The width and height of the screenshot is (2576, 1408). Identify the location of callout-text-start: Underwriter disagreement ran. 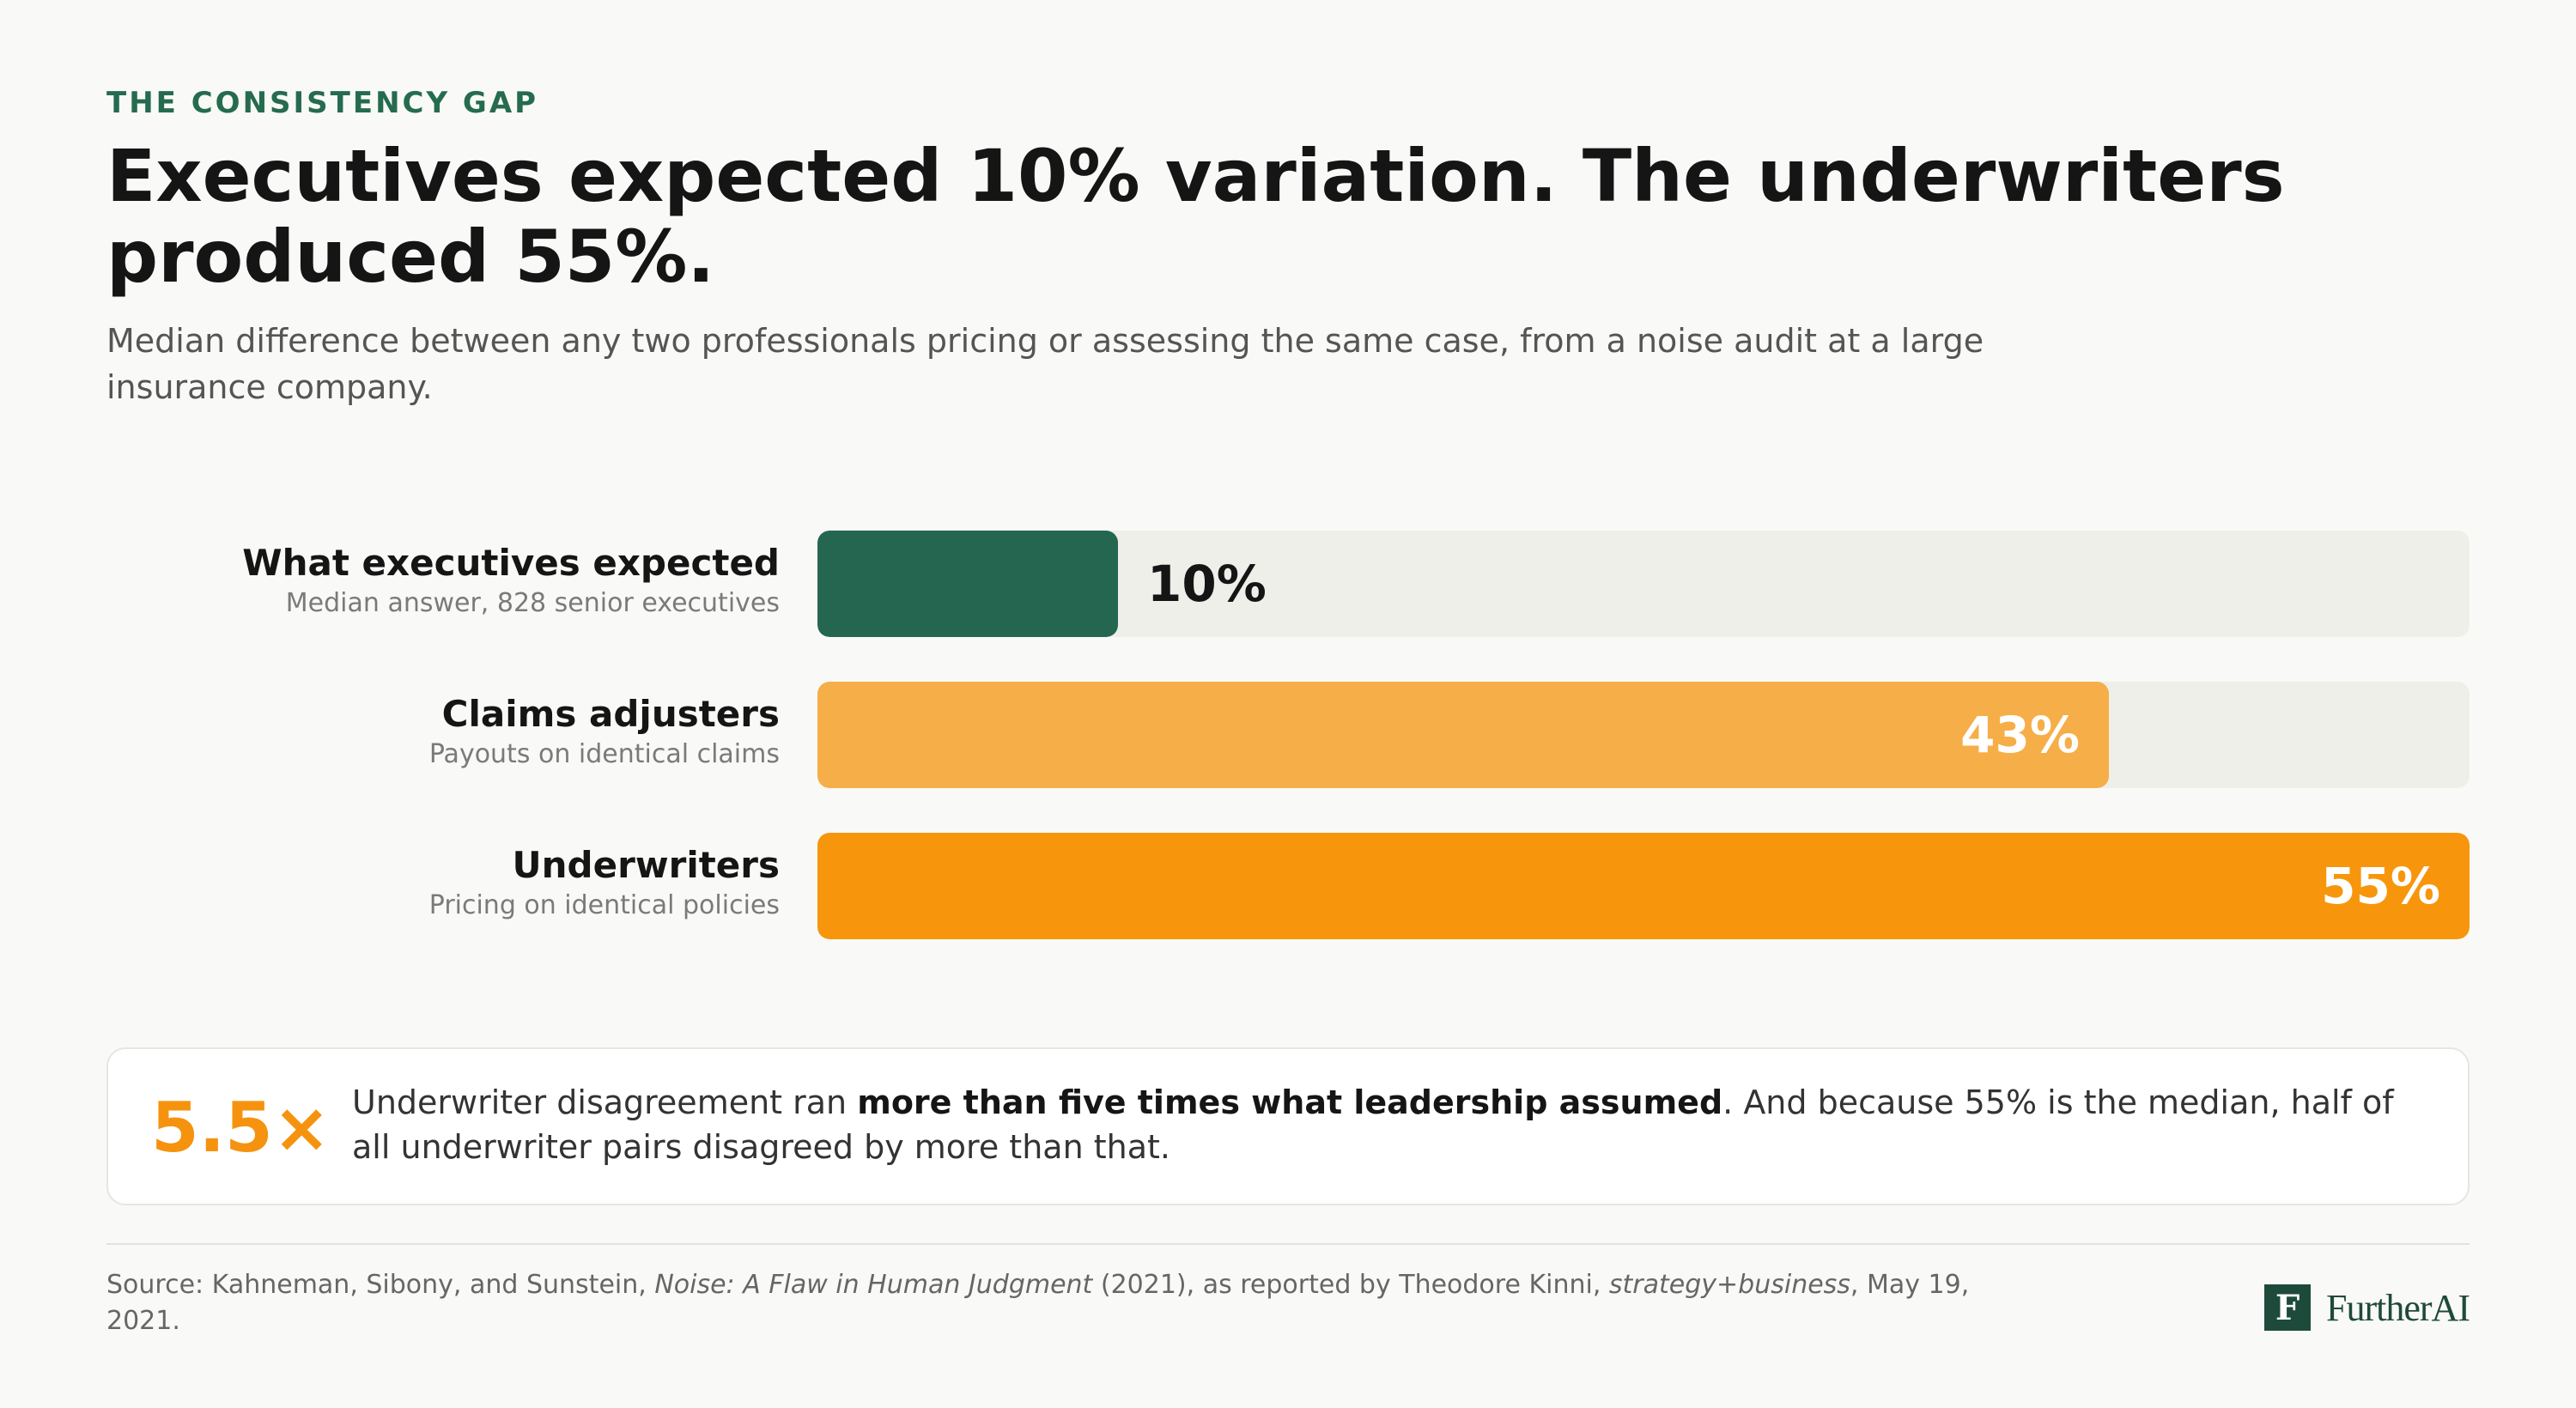
(605, 1102).